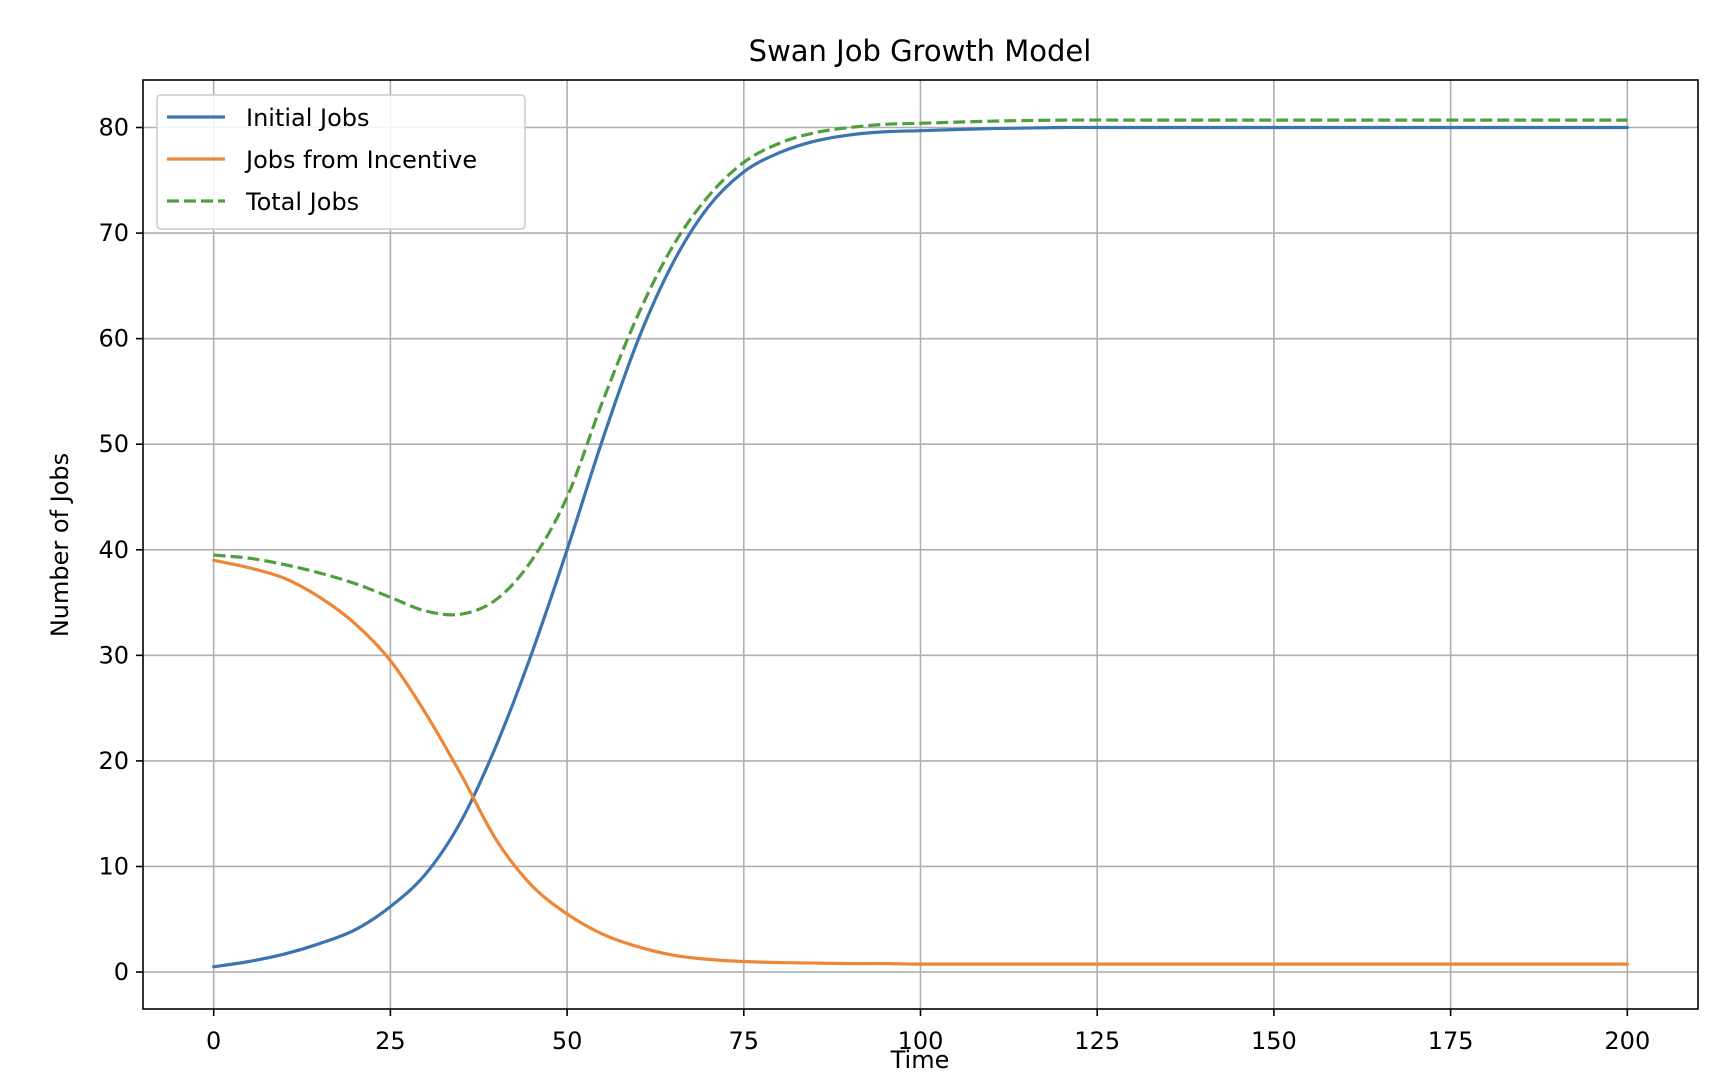 The height and width of the screenshot is (1088, 1734). What do you see at coordinates (113, 233) in the screenshot?
I see `y-tick-label: 70` at bounding box center [113, 233].